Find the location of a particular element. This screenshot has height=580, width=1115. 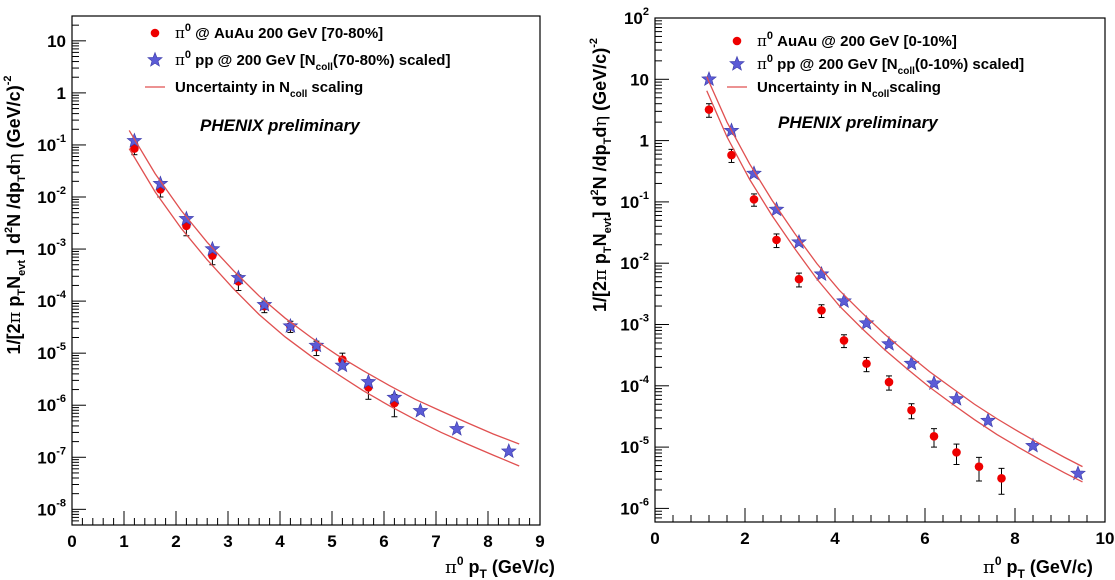

x-tick-label: 5 is located at coordinates (331, 541).